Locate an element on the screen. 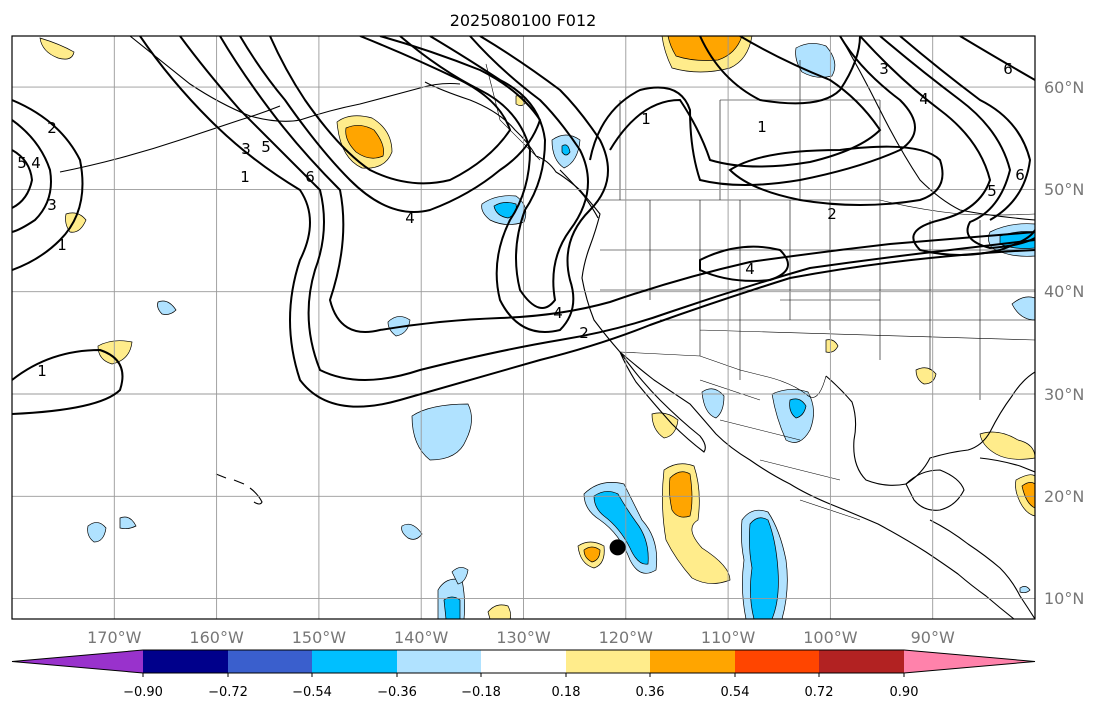 Image resolution: width=1105 pixels, height=712 pixels. vancouver-island is located at coordinates (579, 194).